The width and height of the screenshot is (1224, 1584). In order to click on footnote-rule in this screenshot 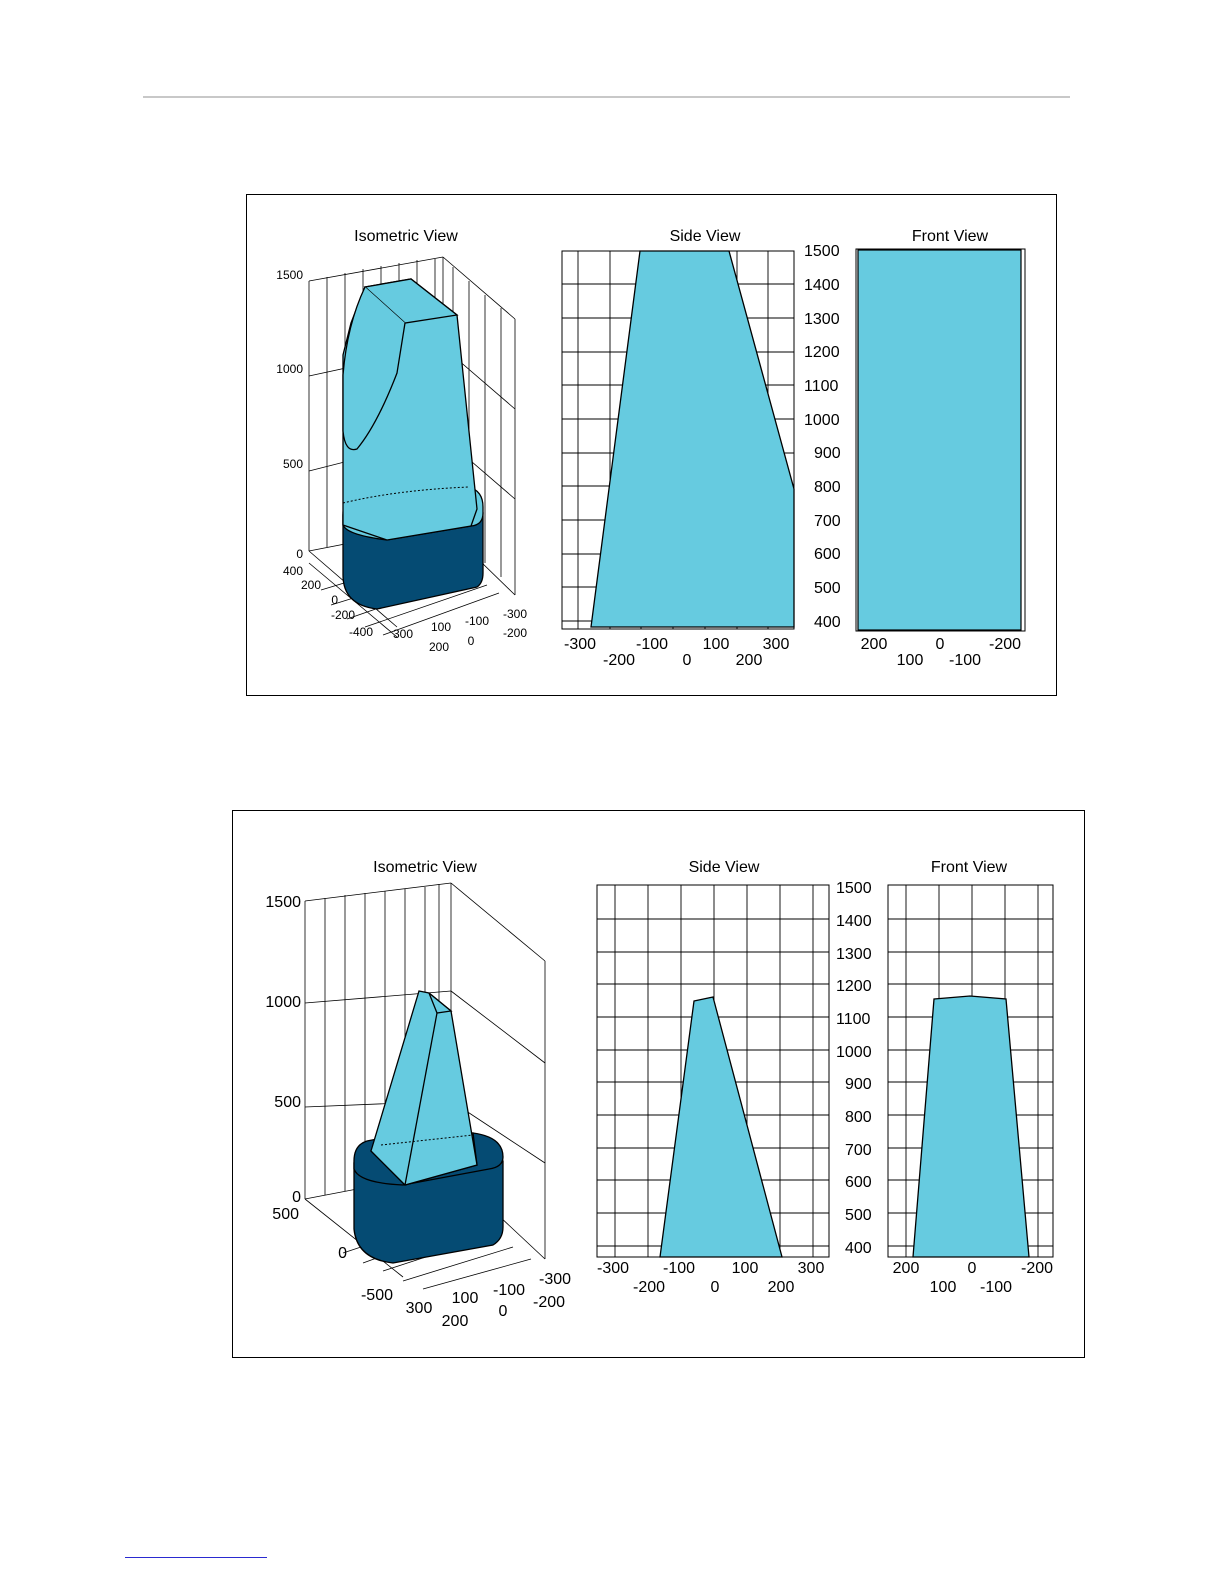, I will do `click(196, 1557)`.